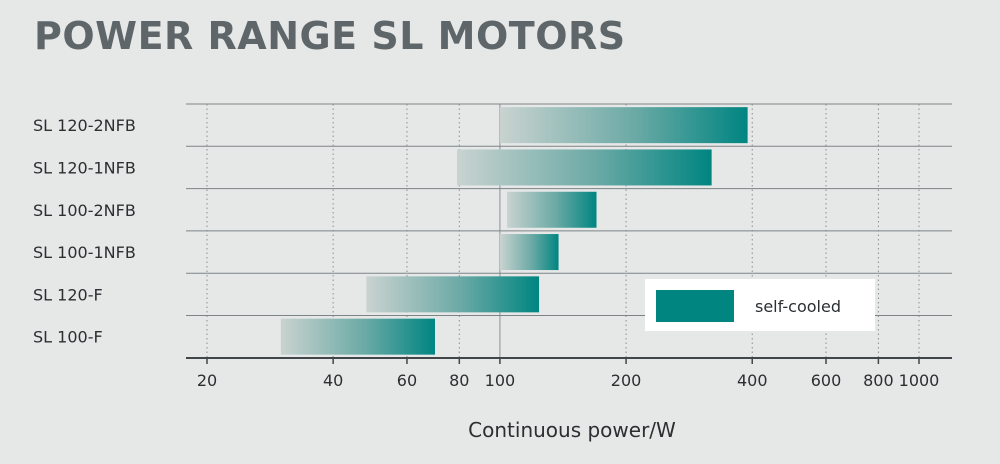 The width and height of the screenshot is (1000, 464). I want to click on legend: self-cooled, so click(760, 305).